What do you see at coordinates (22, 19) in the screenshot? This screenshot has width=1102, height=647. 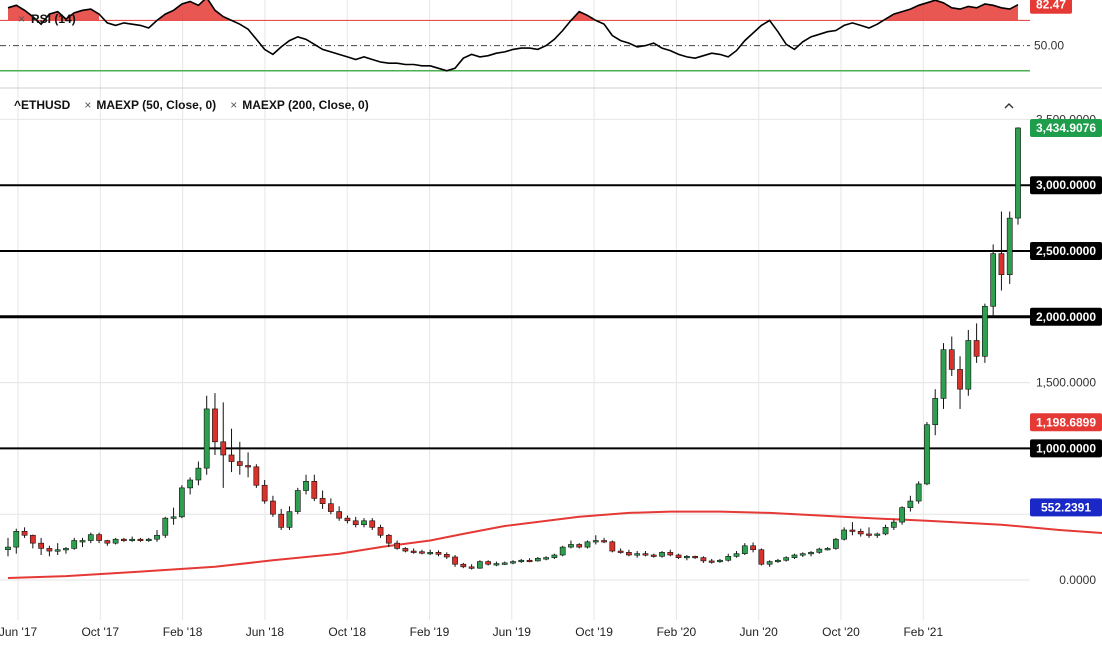 I see `rsi-close-icon: ×` at bounding box center [22, 19].